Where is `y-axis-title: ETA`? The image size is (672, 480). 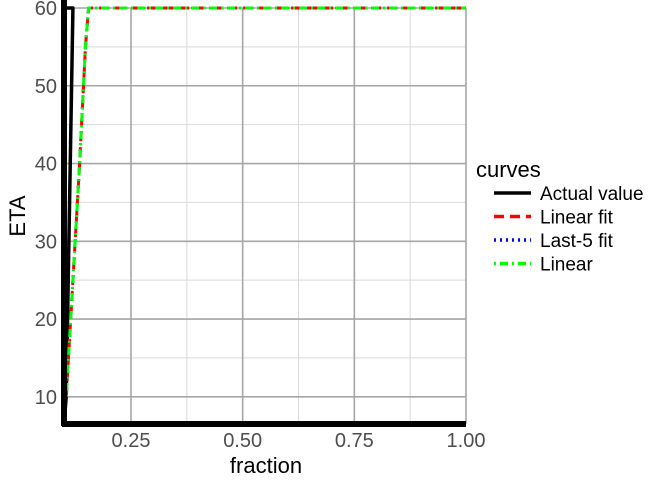 y-axis-title: ETA is located at coordinates (17, 215).